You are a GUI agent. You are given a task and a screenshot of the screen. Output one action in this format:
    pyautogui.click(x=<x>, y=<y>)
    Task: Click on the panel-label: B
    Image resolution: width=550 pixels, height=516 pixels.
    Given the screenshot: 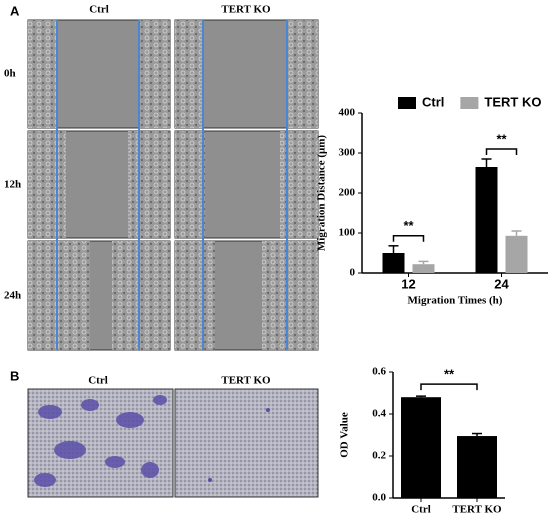 What is the action you would take?
    pyautogui.click(x=14, y=375)
    